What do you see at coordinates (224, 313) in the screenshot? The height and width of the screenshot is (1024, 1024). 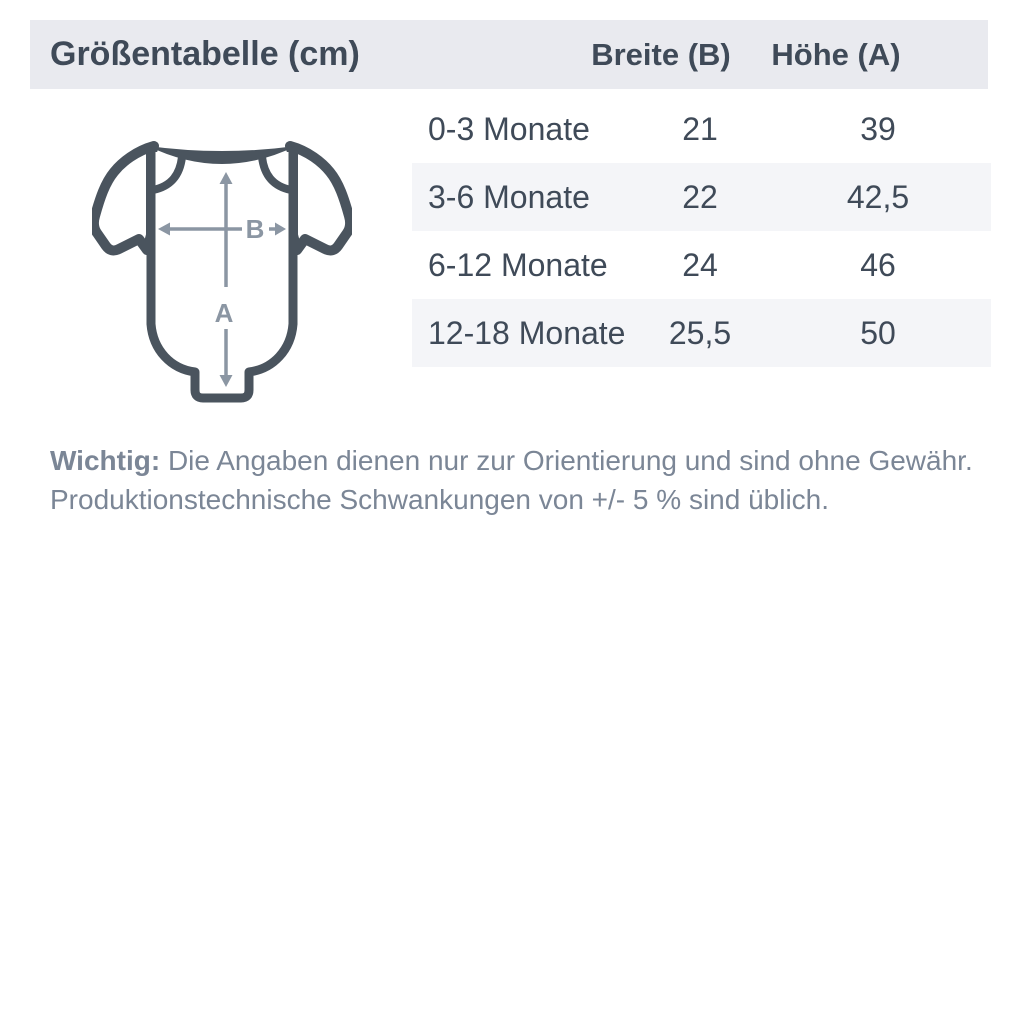 I see `height-label: A` at bounding box center [224, 313].